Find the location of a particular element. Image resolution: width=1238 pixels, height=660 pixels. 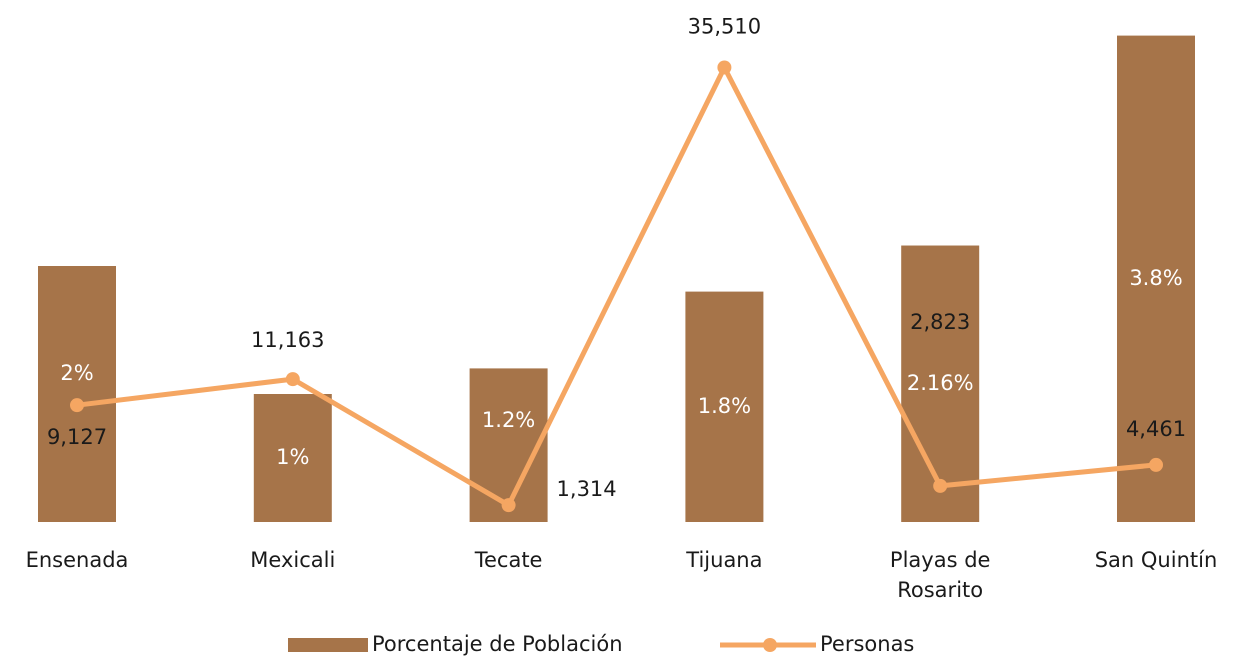

x-tick-label: San Quintín is located at coordinates (1156, 560).